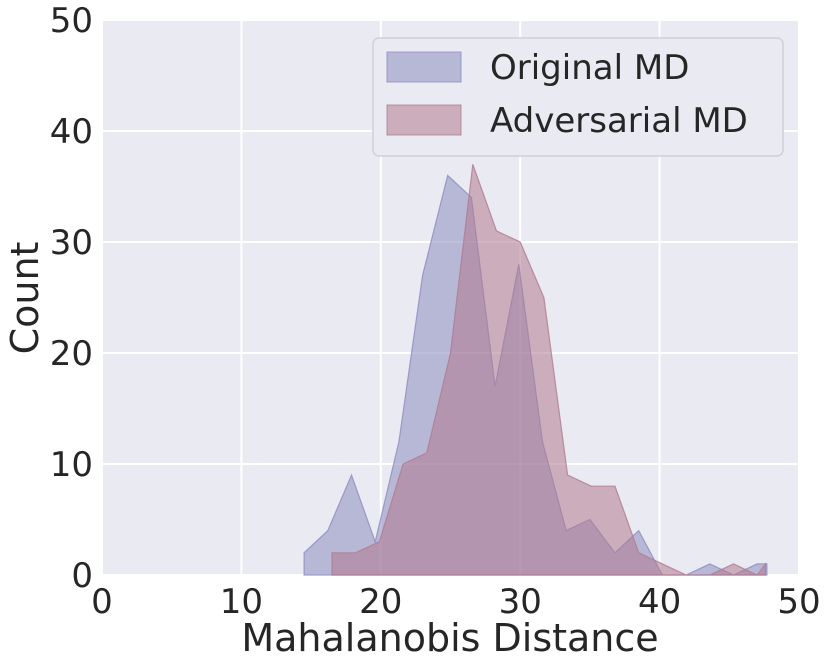 The image size is (831, 667). I want to click on x-tick-label-5: 50, so click(798, 602).